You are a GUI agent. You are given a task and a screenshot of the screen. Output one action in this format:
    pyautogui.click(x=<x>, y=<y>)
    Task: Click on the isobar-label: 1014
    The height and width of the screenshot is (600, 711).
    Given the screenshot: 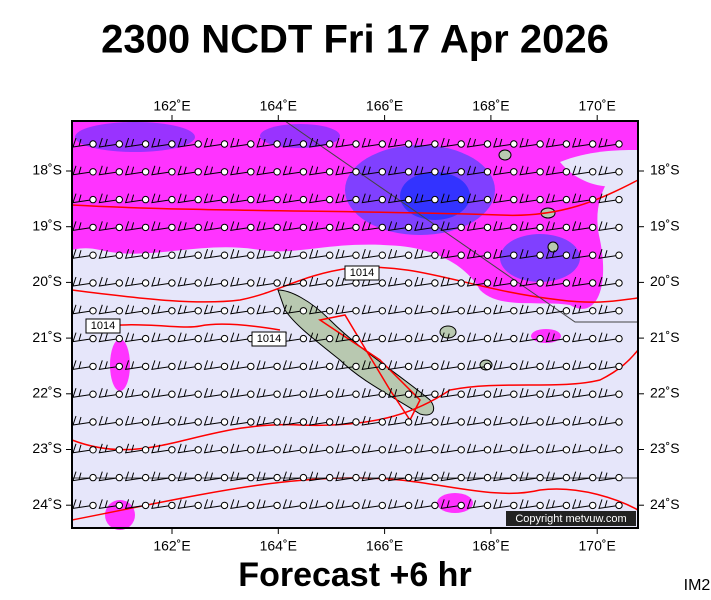 What is the action you would take?
    pyautogui.click(x=269, y=339)
    